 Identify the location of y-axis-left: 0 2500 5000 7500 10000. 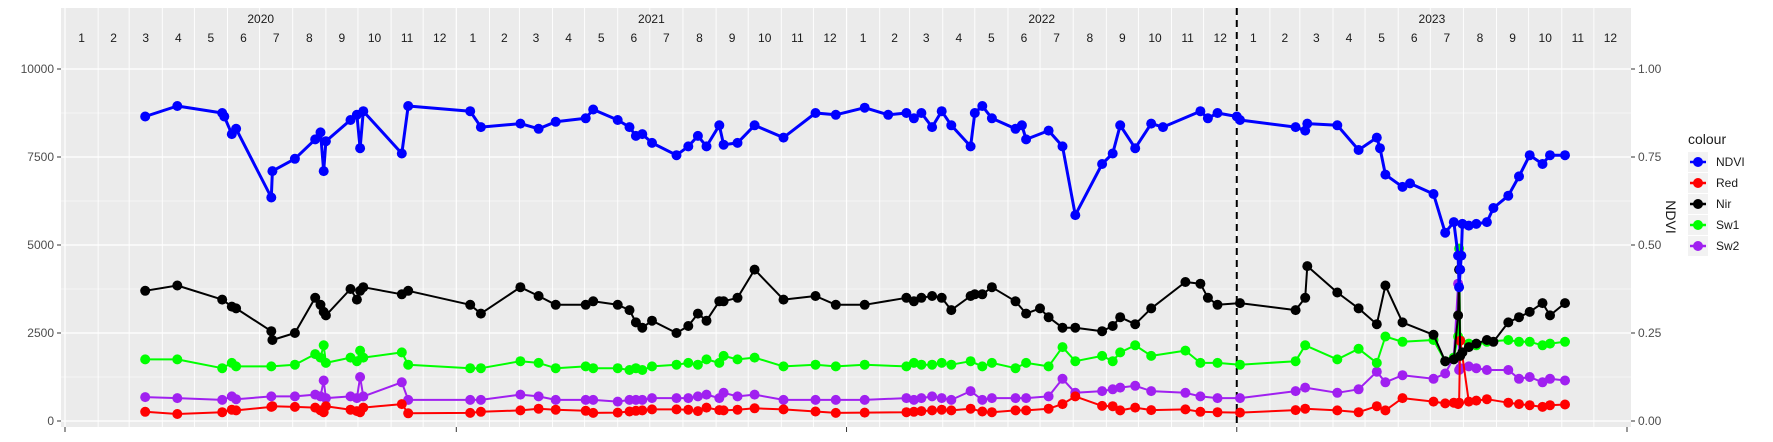
(41, 245).